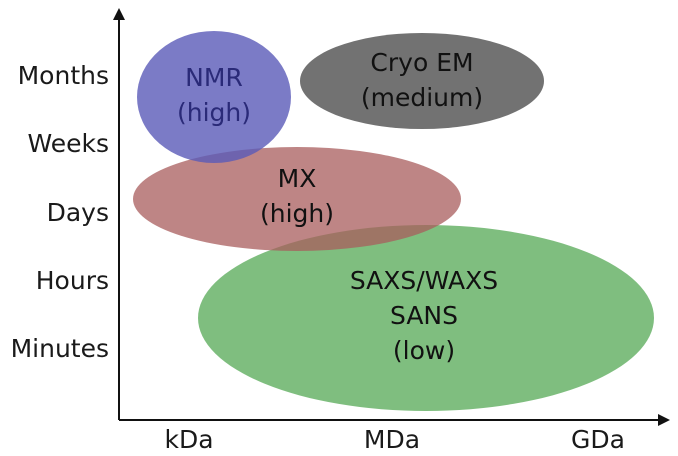 Image resolution: width=678 pixels, height=456 pixels. Describe the element at coordinates (188, 439) in the screenshot. I see `x-tick-kda: kDa` at that location.